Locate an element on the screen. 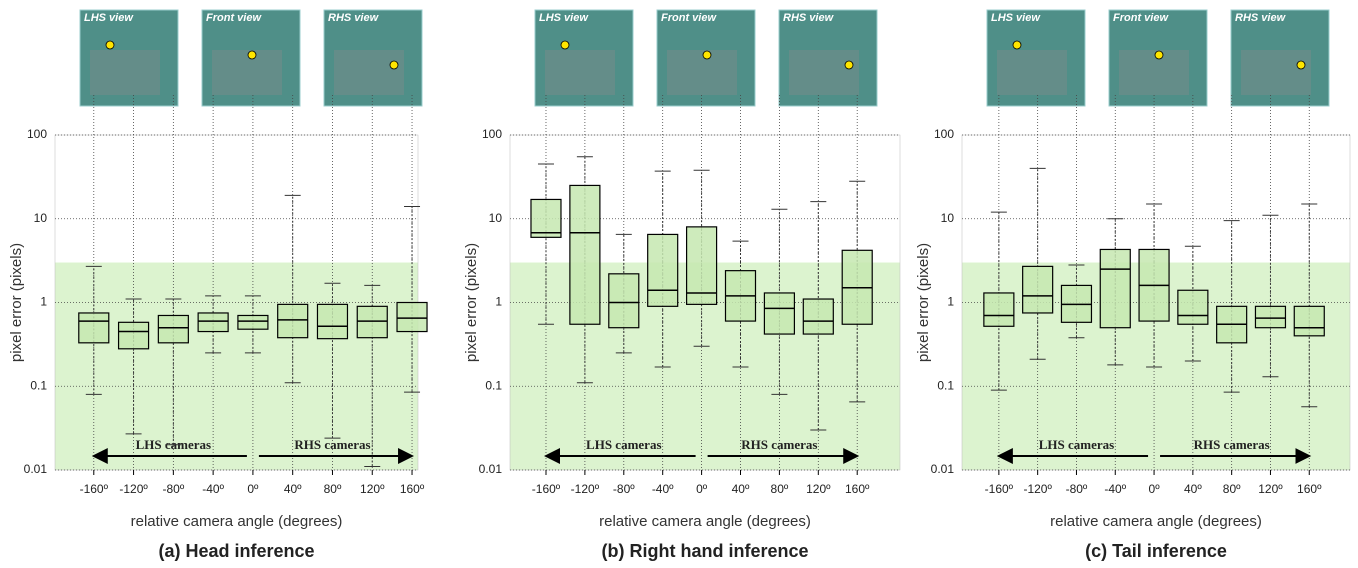 The height and width of the screenshot is (568, 1358). shaded-region is located at coordinates (236, 366).